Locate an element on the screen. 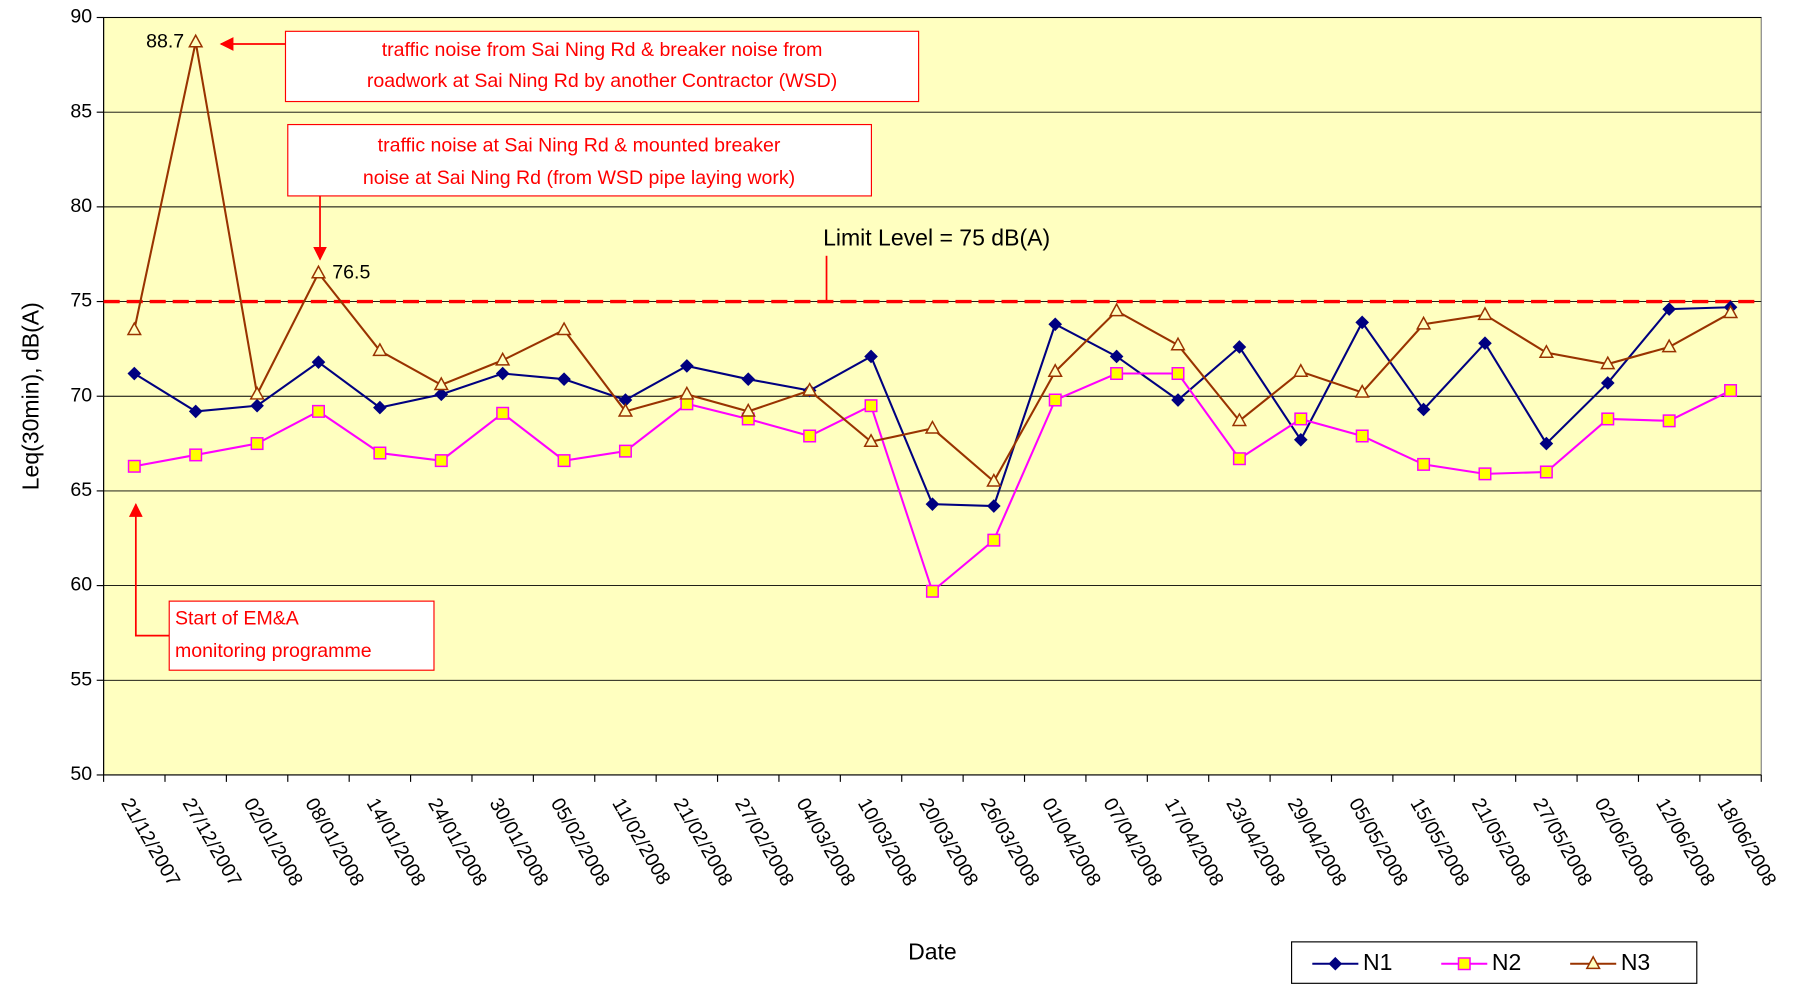 This screenshot has height=987, width=1805. x-tick-label: 27/02/2008 is located at coordinates (764, 842).